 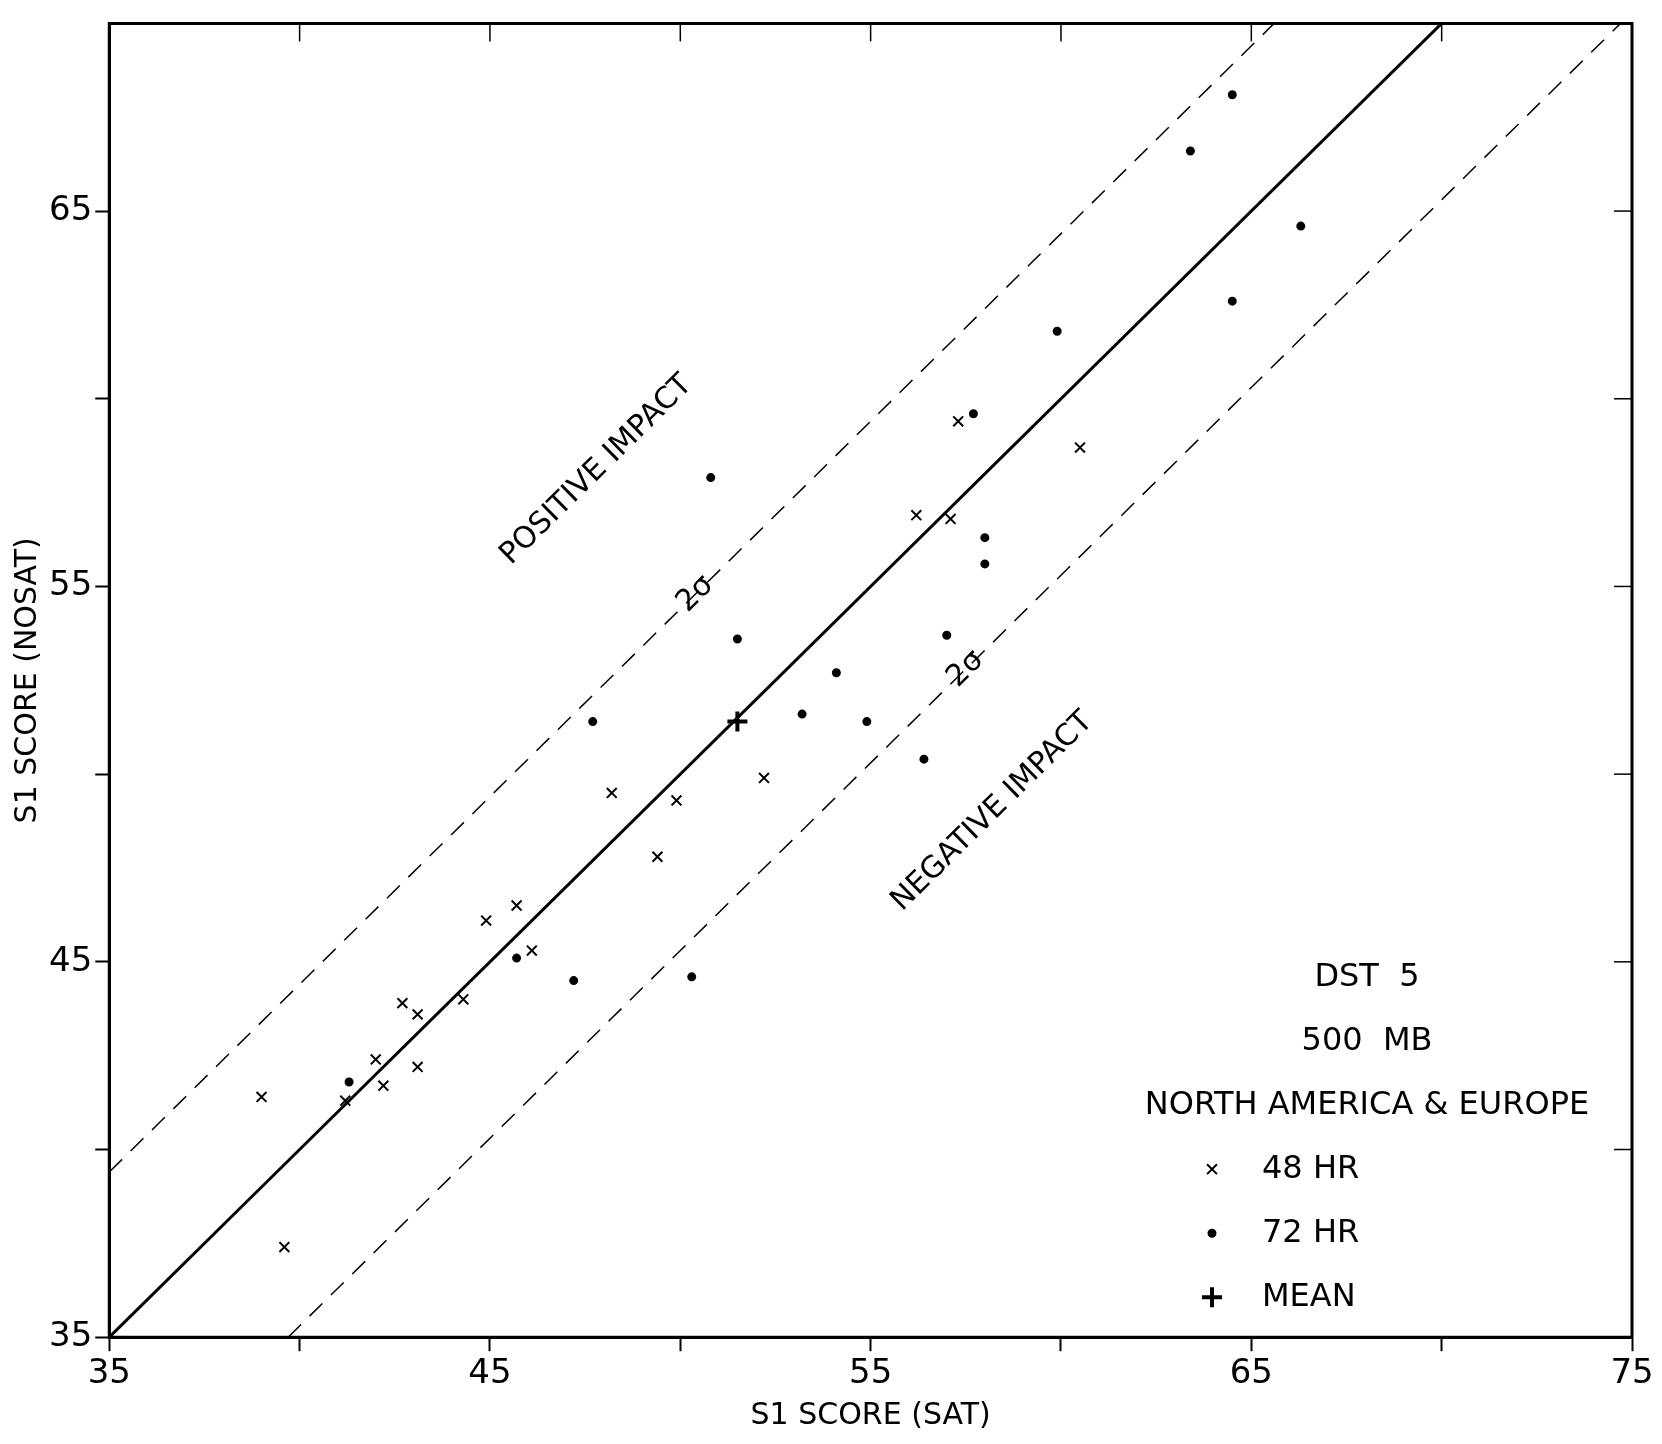 I want to click on y-tick-label: 65, so click(x=71, y=207).